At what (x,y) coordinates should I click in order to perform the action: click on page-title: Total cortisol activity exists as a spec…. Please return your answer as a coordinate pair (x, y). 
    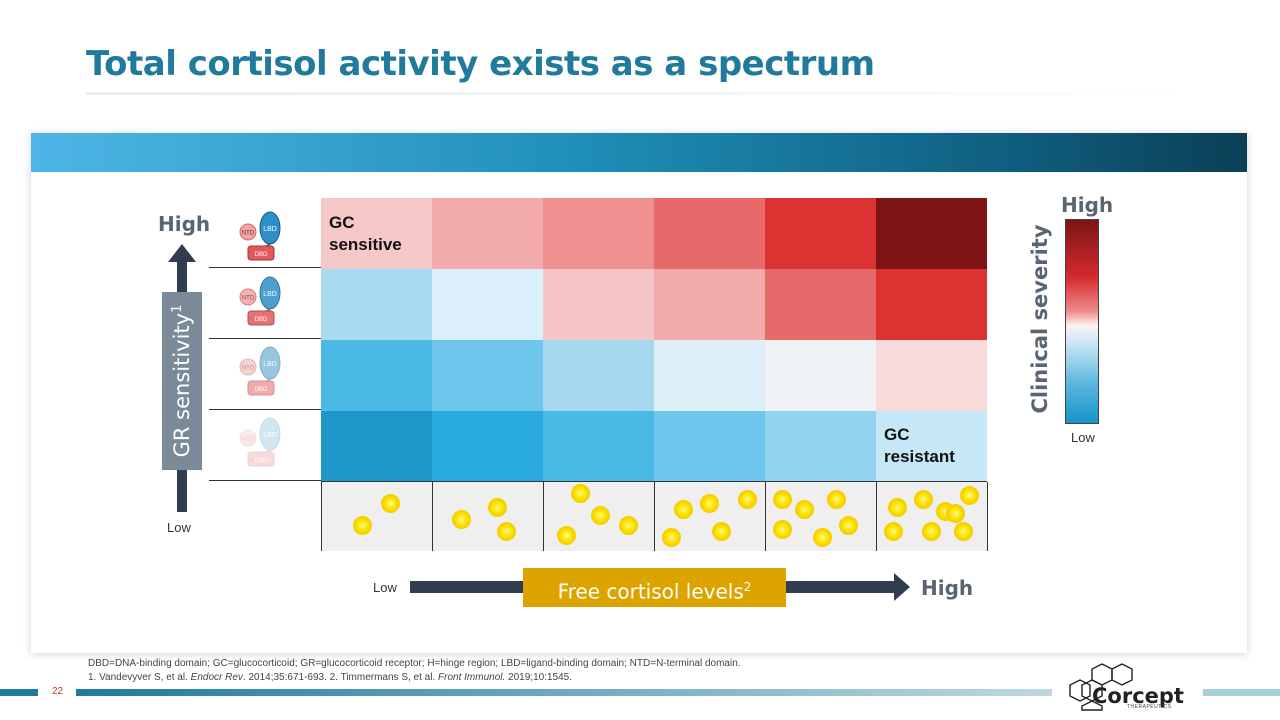
    Looking at the image, I should click on (480, 64).